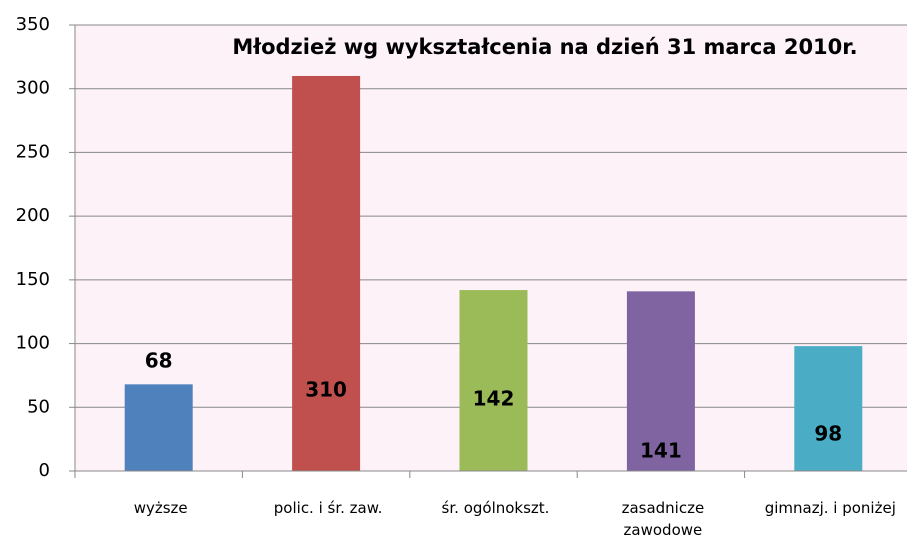  Describe the element at coordinates (160, 508) in the screenshot. I see `x-tick-label: wyższe` at that location.